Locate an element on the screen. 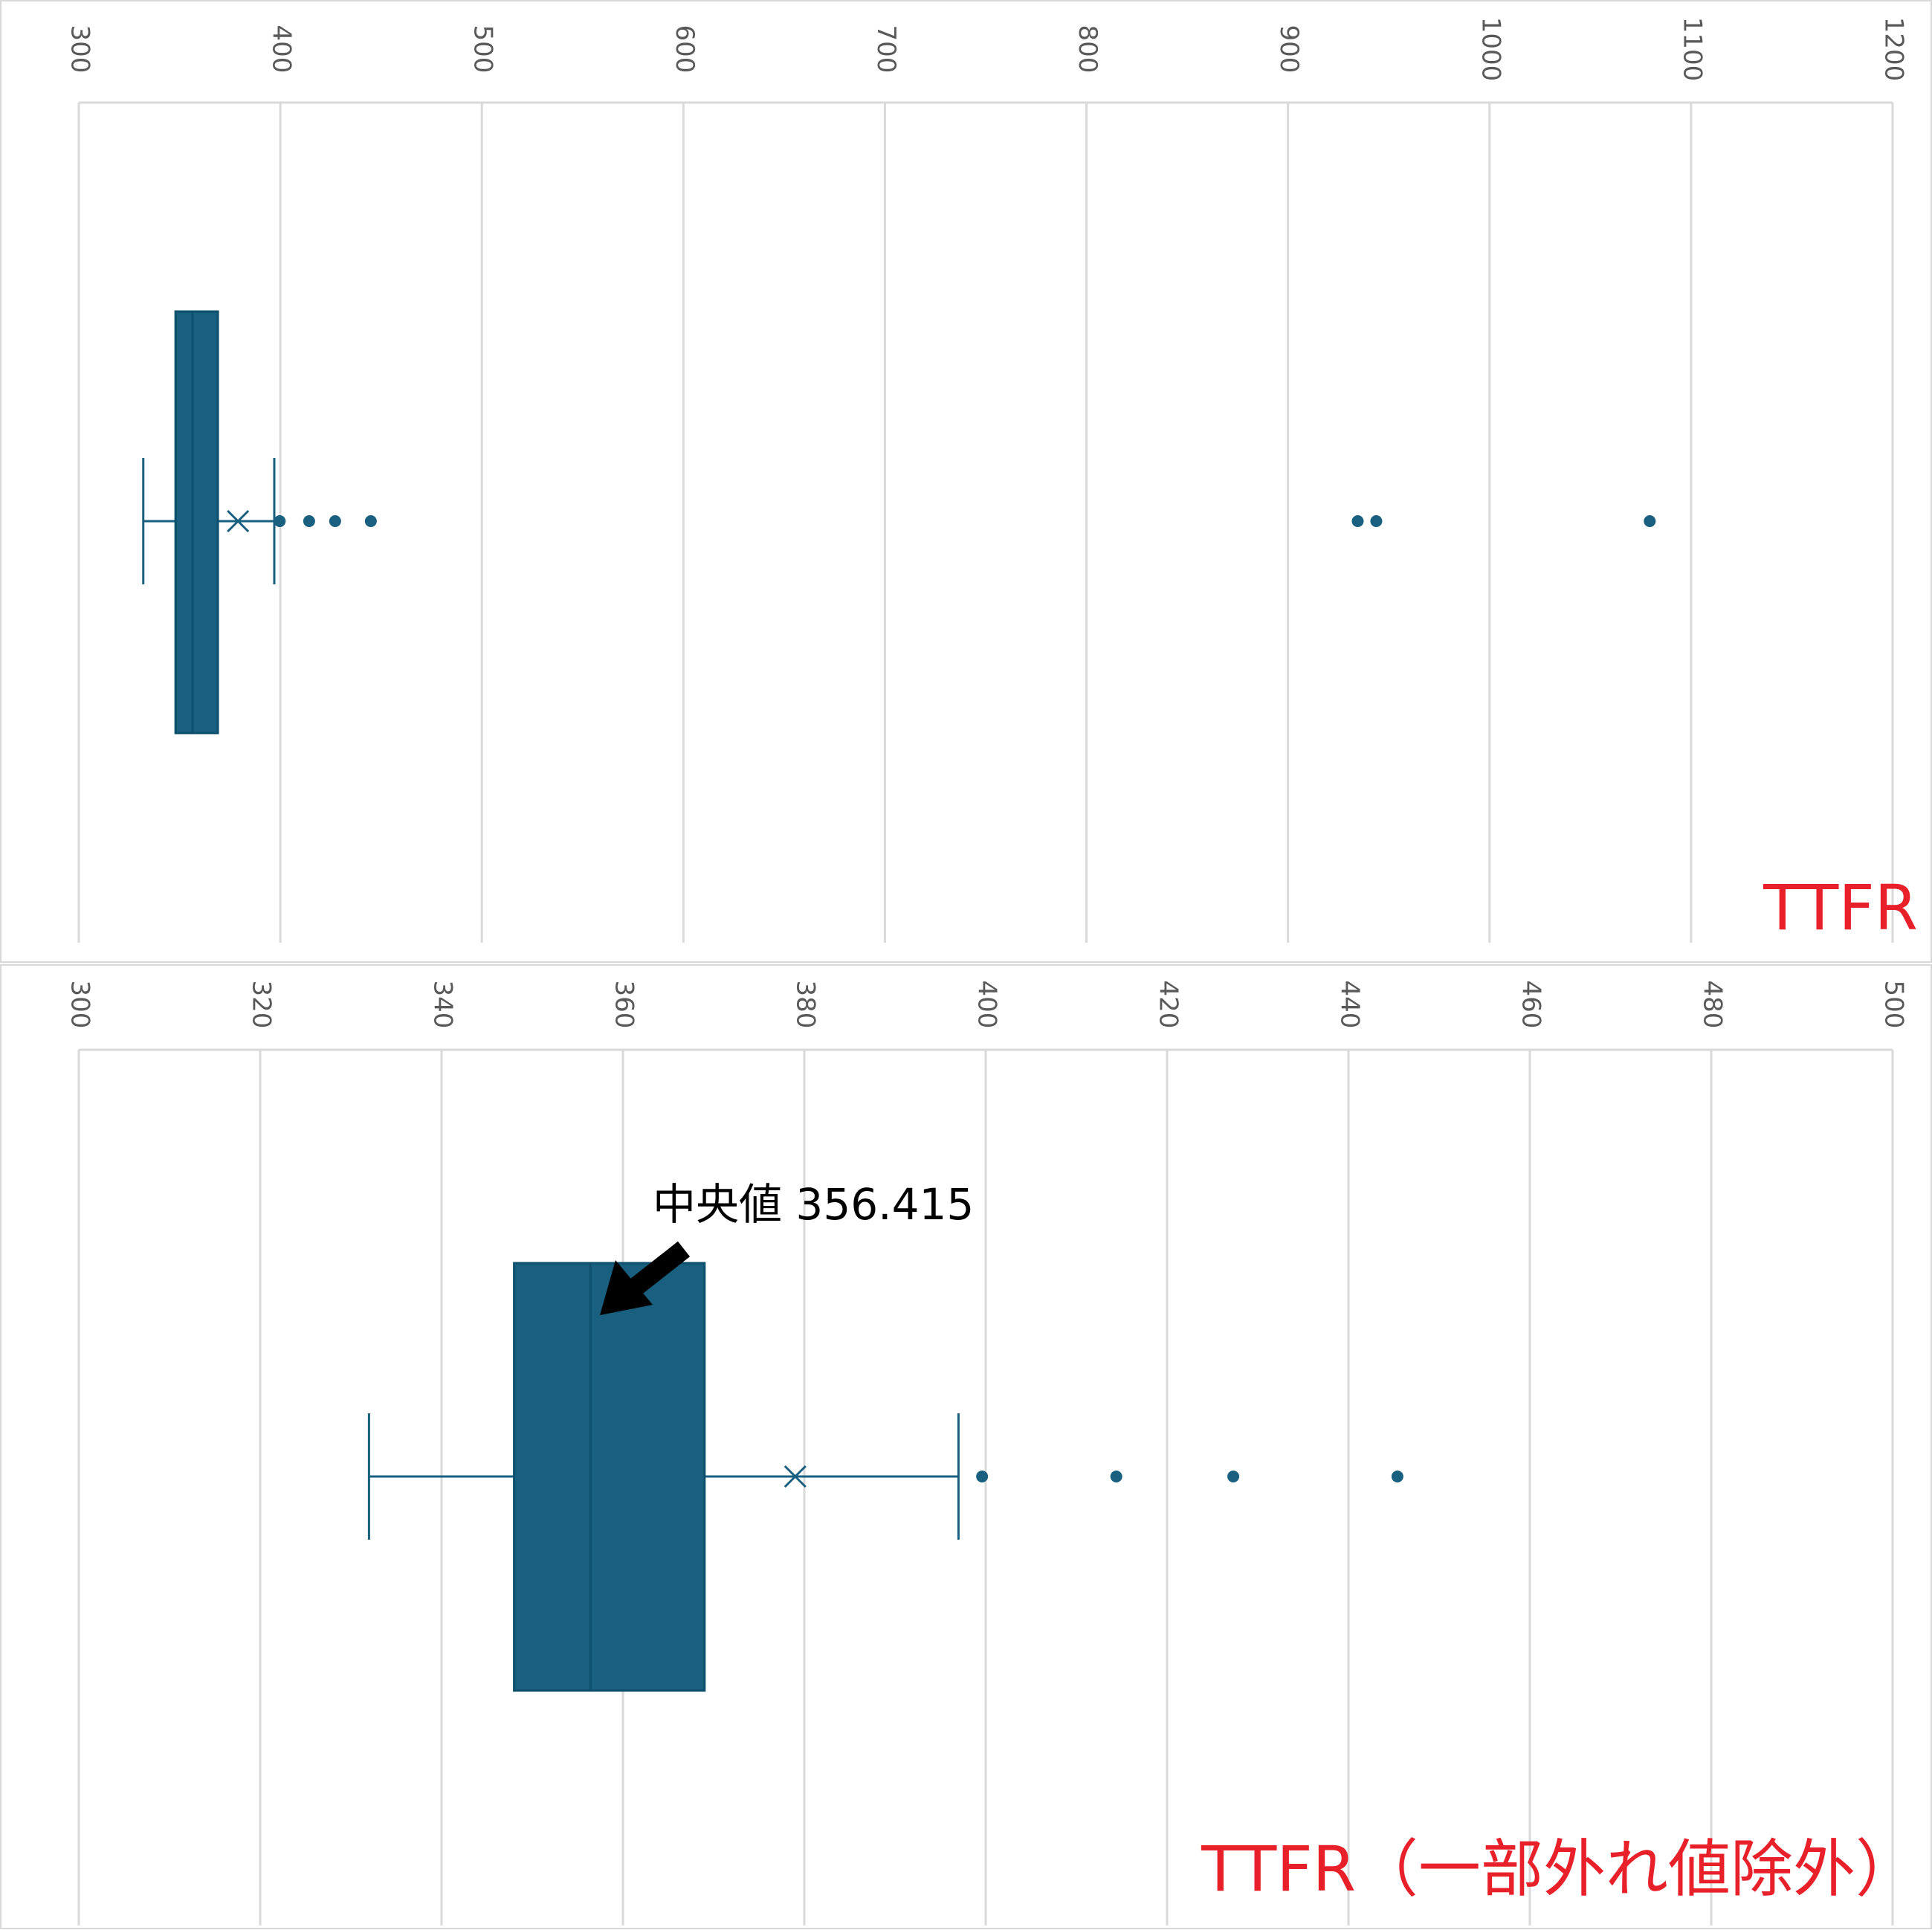 The image size is (1932, 1930). x-tick-label: 900 is located at coordinates (1289, 49).